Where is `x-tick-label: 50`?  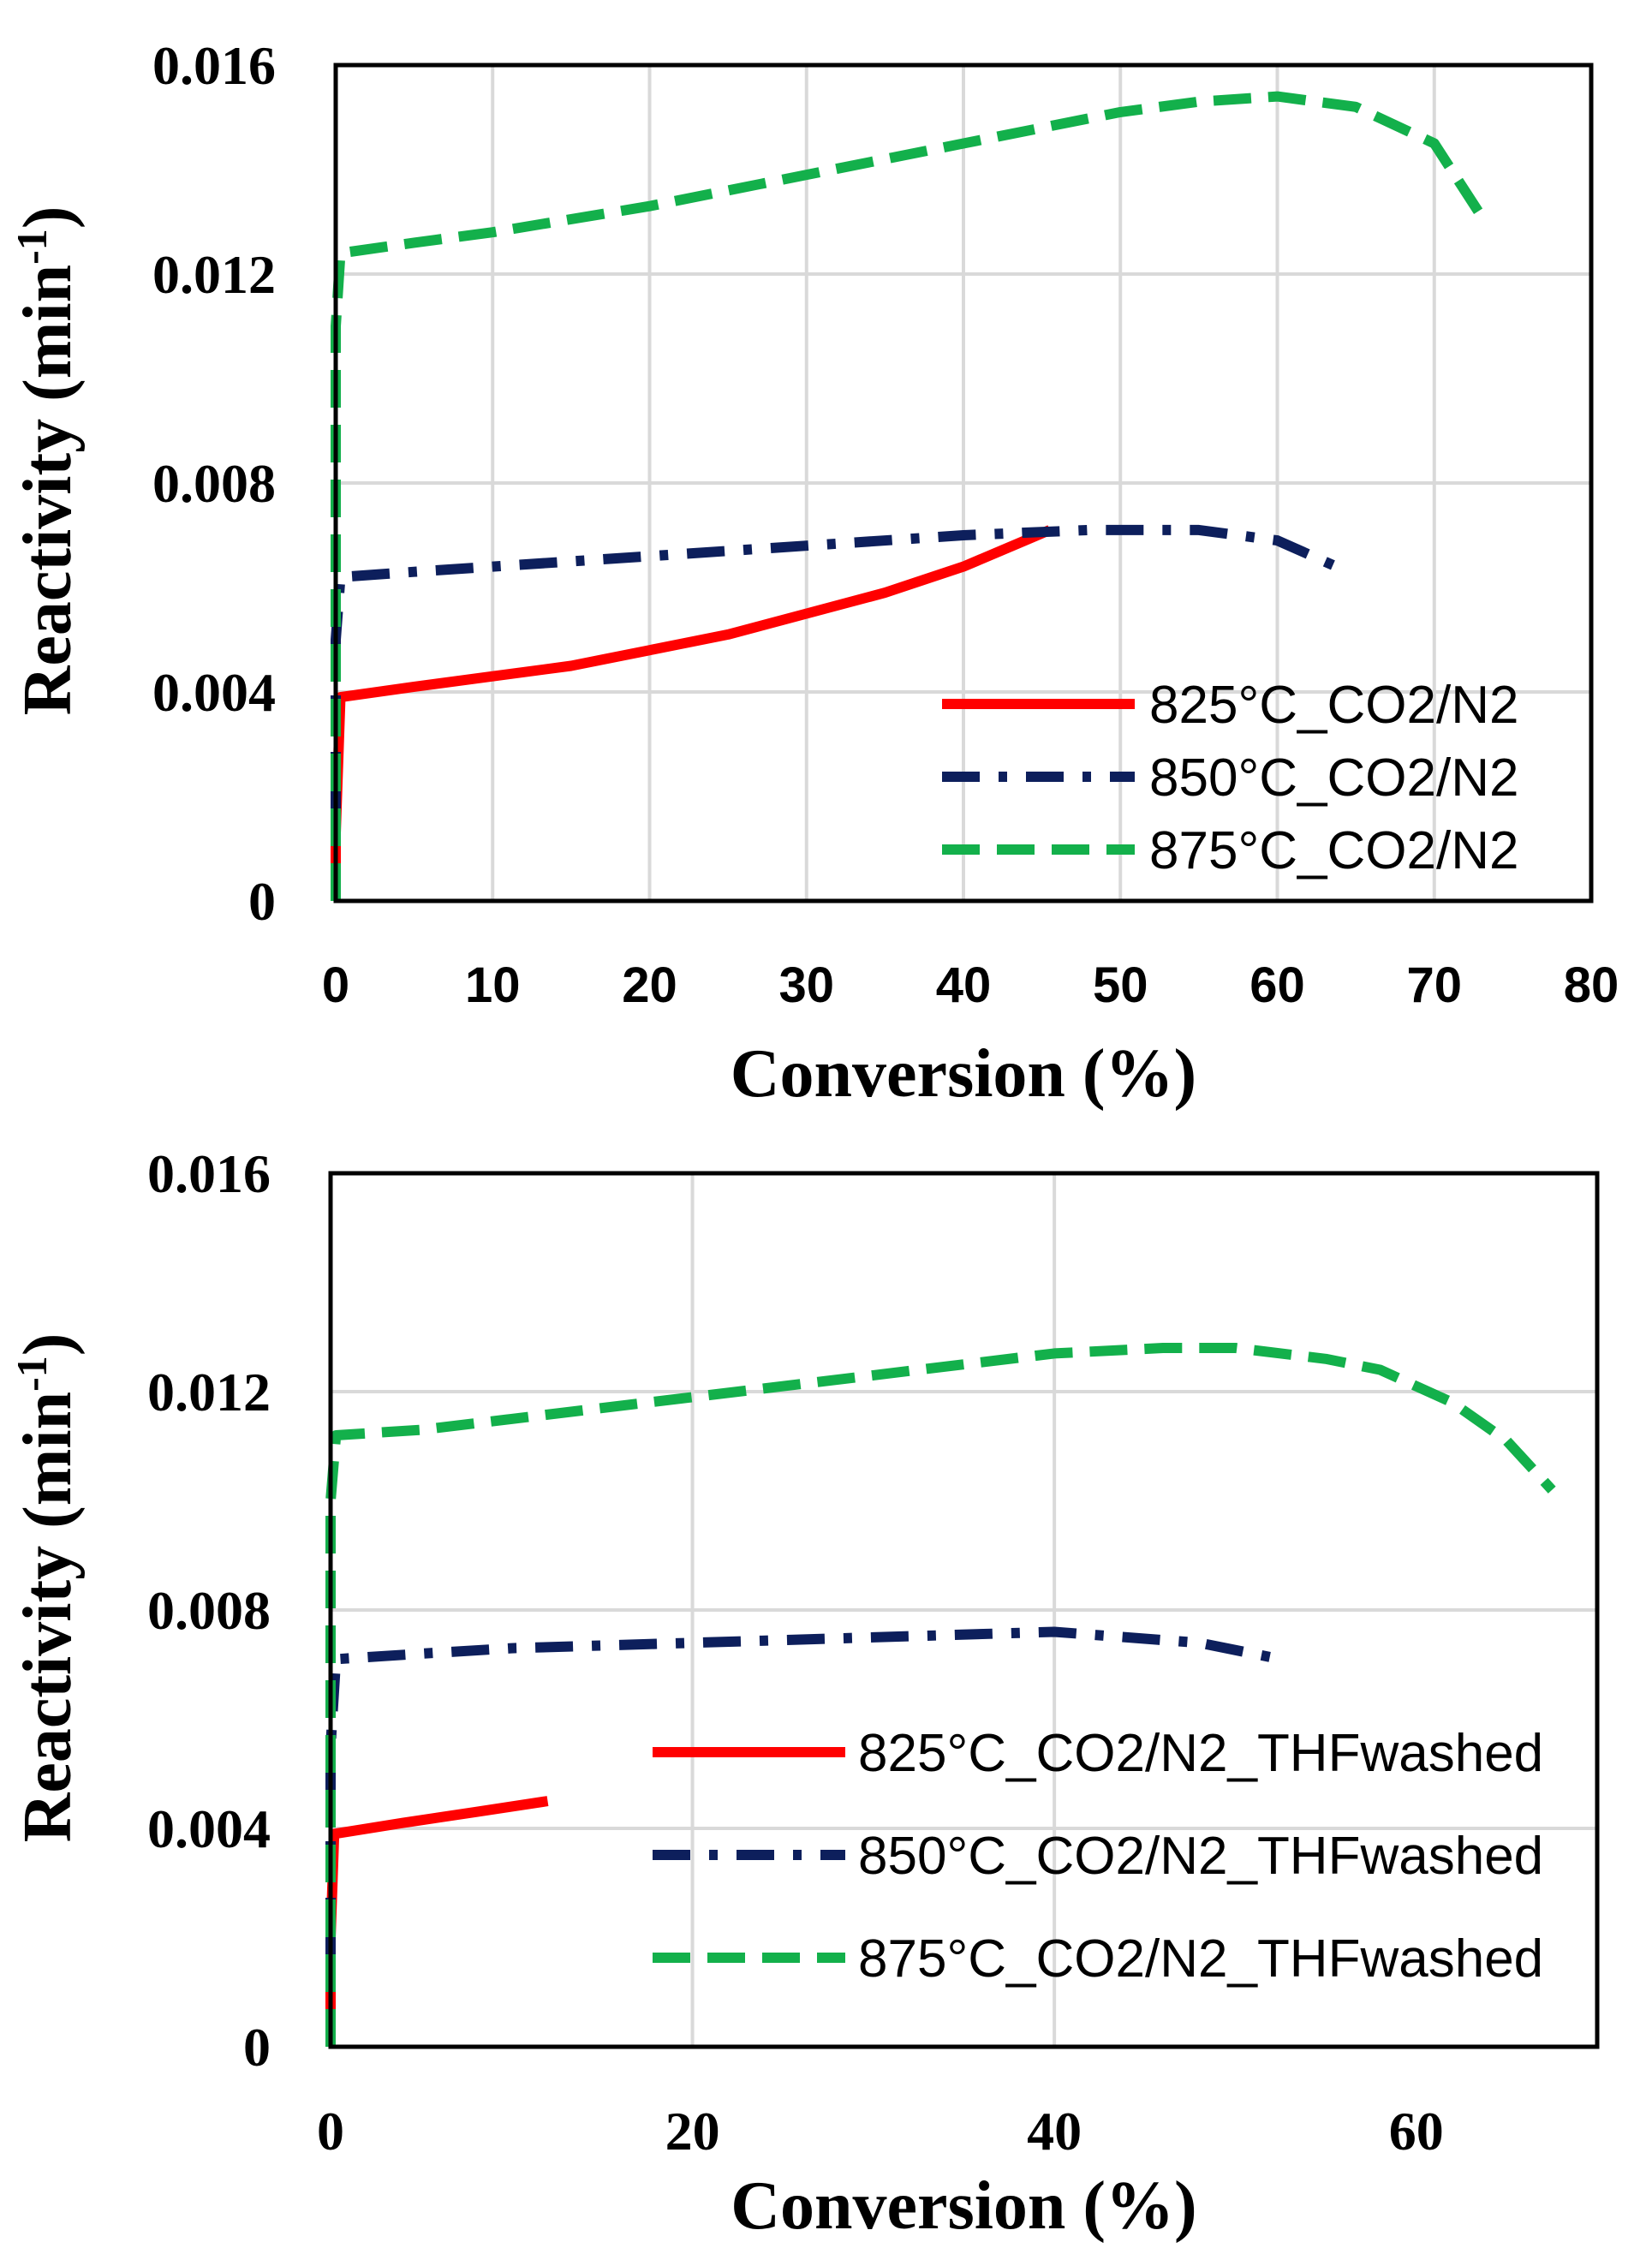
x-tick-label: 50 is located at coordinates (1120, 985).